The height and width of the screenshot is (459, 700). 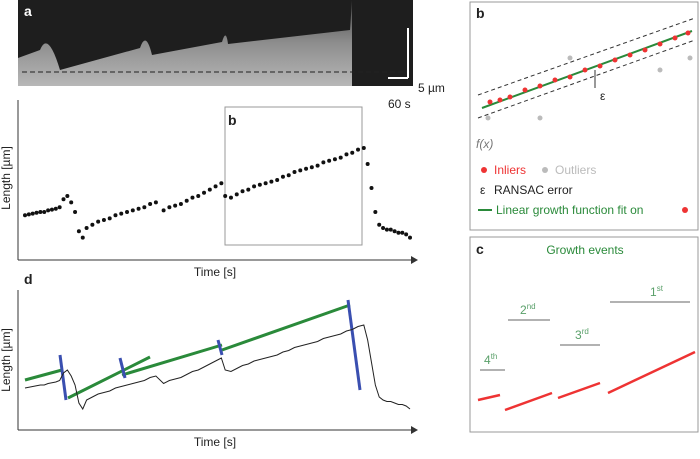 I want to click on event-number: 1, so click(x=653, y=292).